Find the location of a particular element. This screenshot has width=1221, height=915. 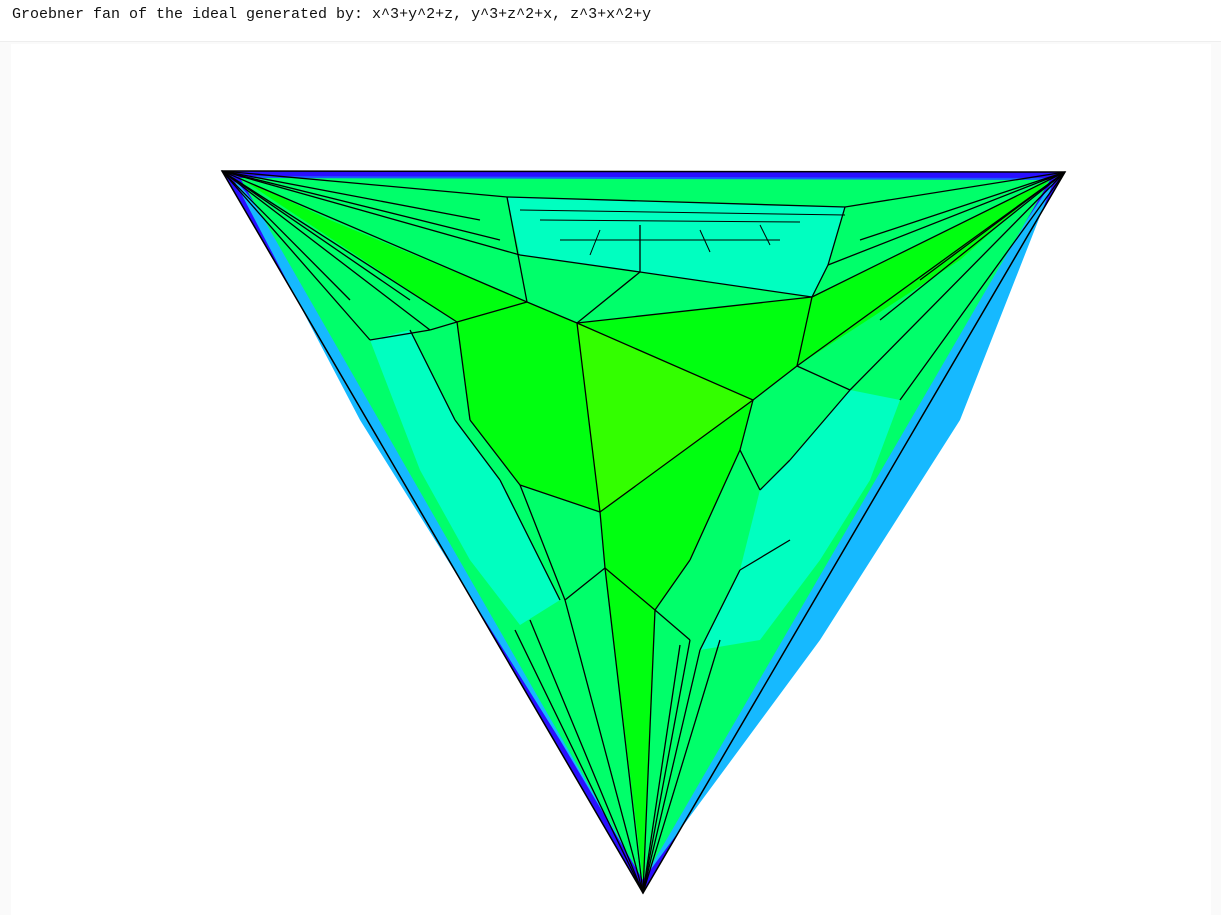

top-small-cells is located at coordinates (682, 232).